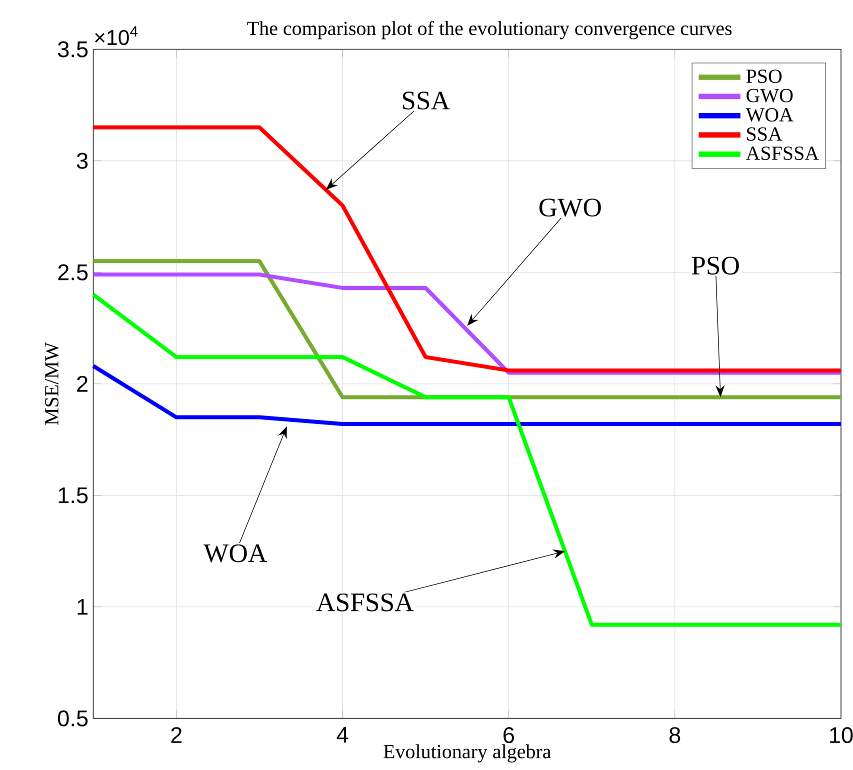  Describe the element at coordinates (509, 734) in the screenshot. I see `x-tick-label: 6` at that location.